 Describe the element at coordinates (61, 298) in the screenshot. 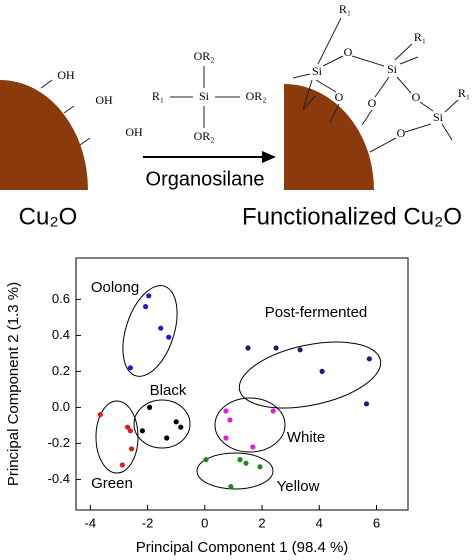

I see `y-tick-label: 0.6` at that location.